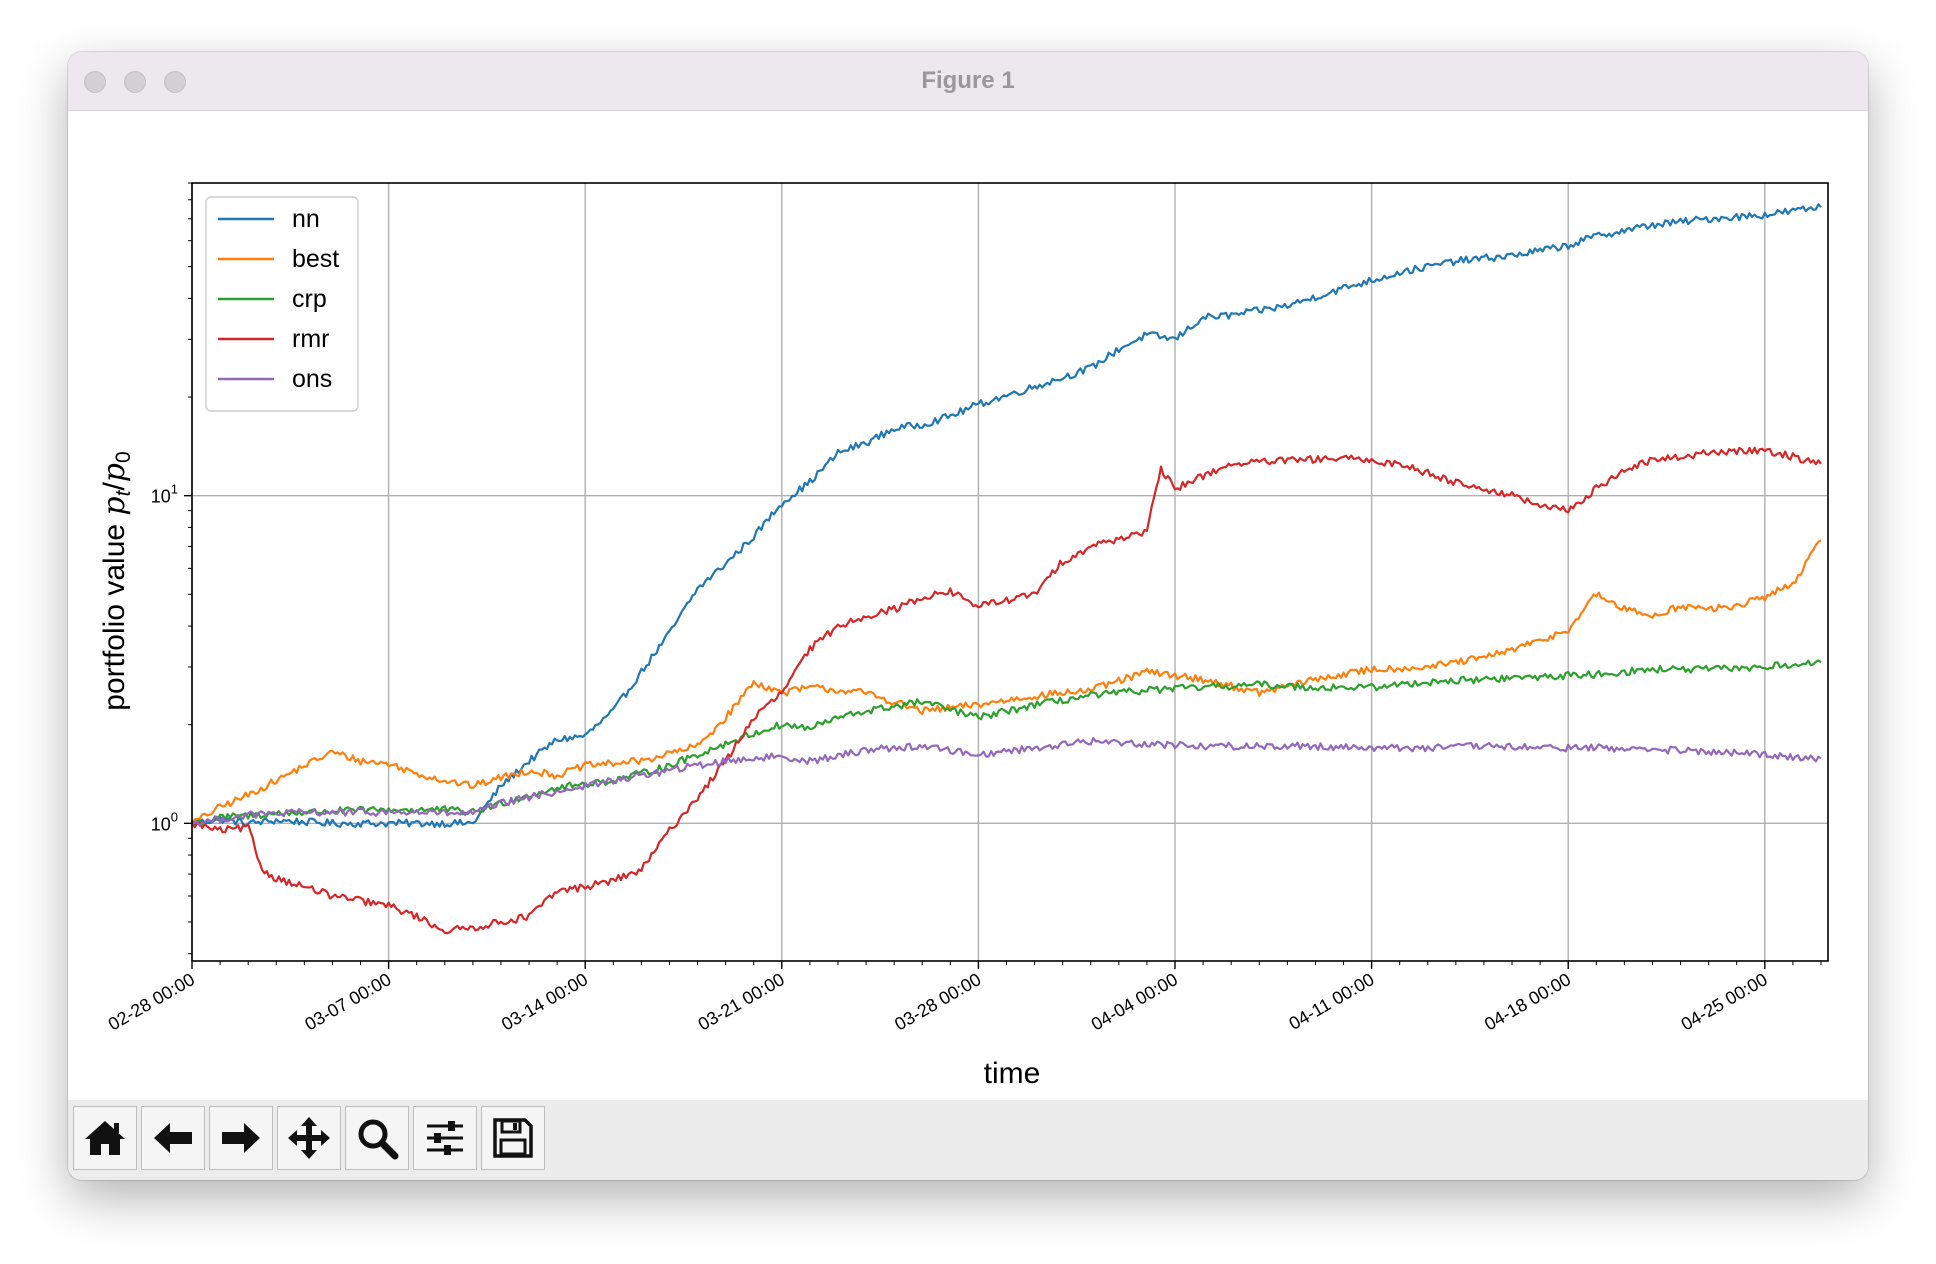 The width and height of the screenshot is (1936, 1264). I want to click on series-line-crp, so click(1006, 742).